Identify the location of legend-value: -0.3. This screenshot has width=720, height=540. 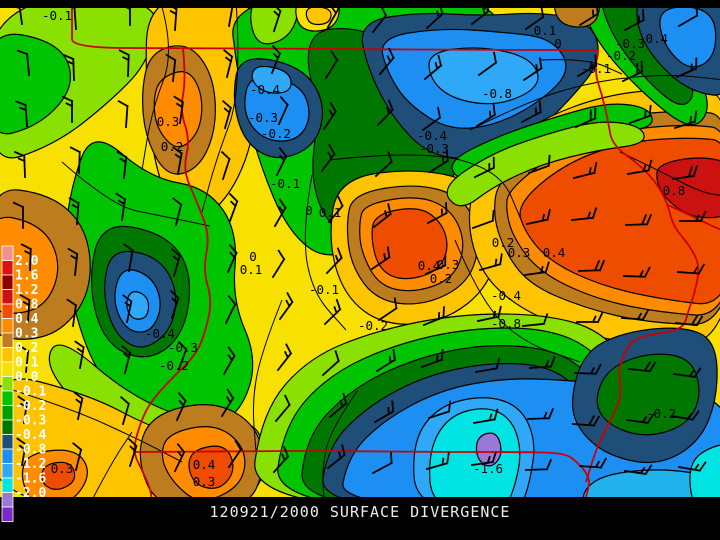
(30, 421).